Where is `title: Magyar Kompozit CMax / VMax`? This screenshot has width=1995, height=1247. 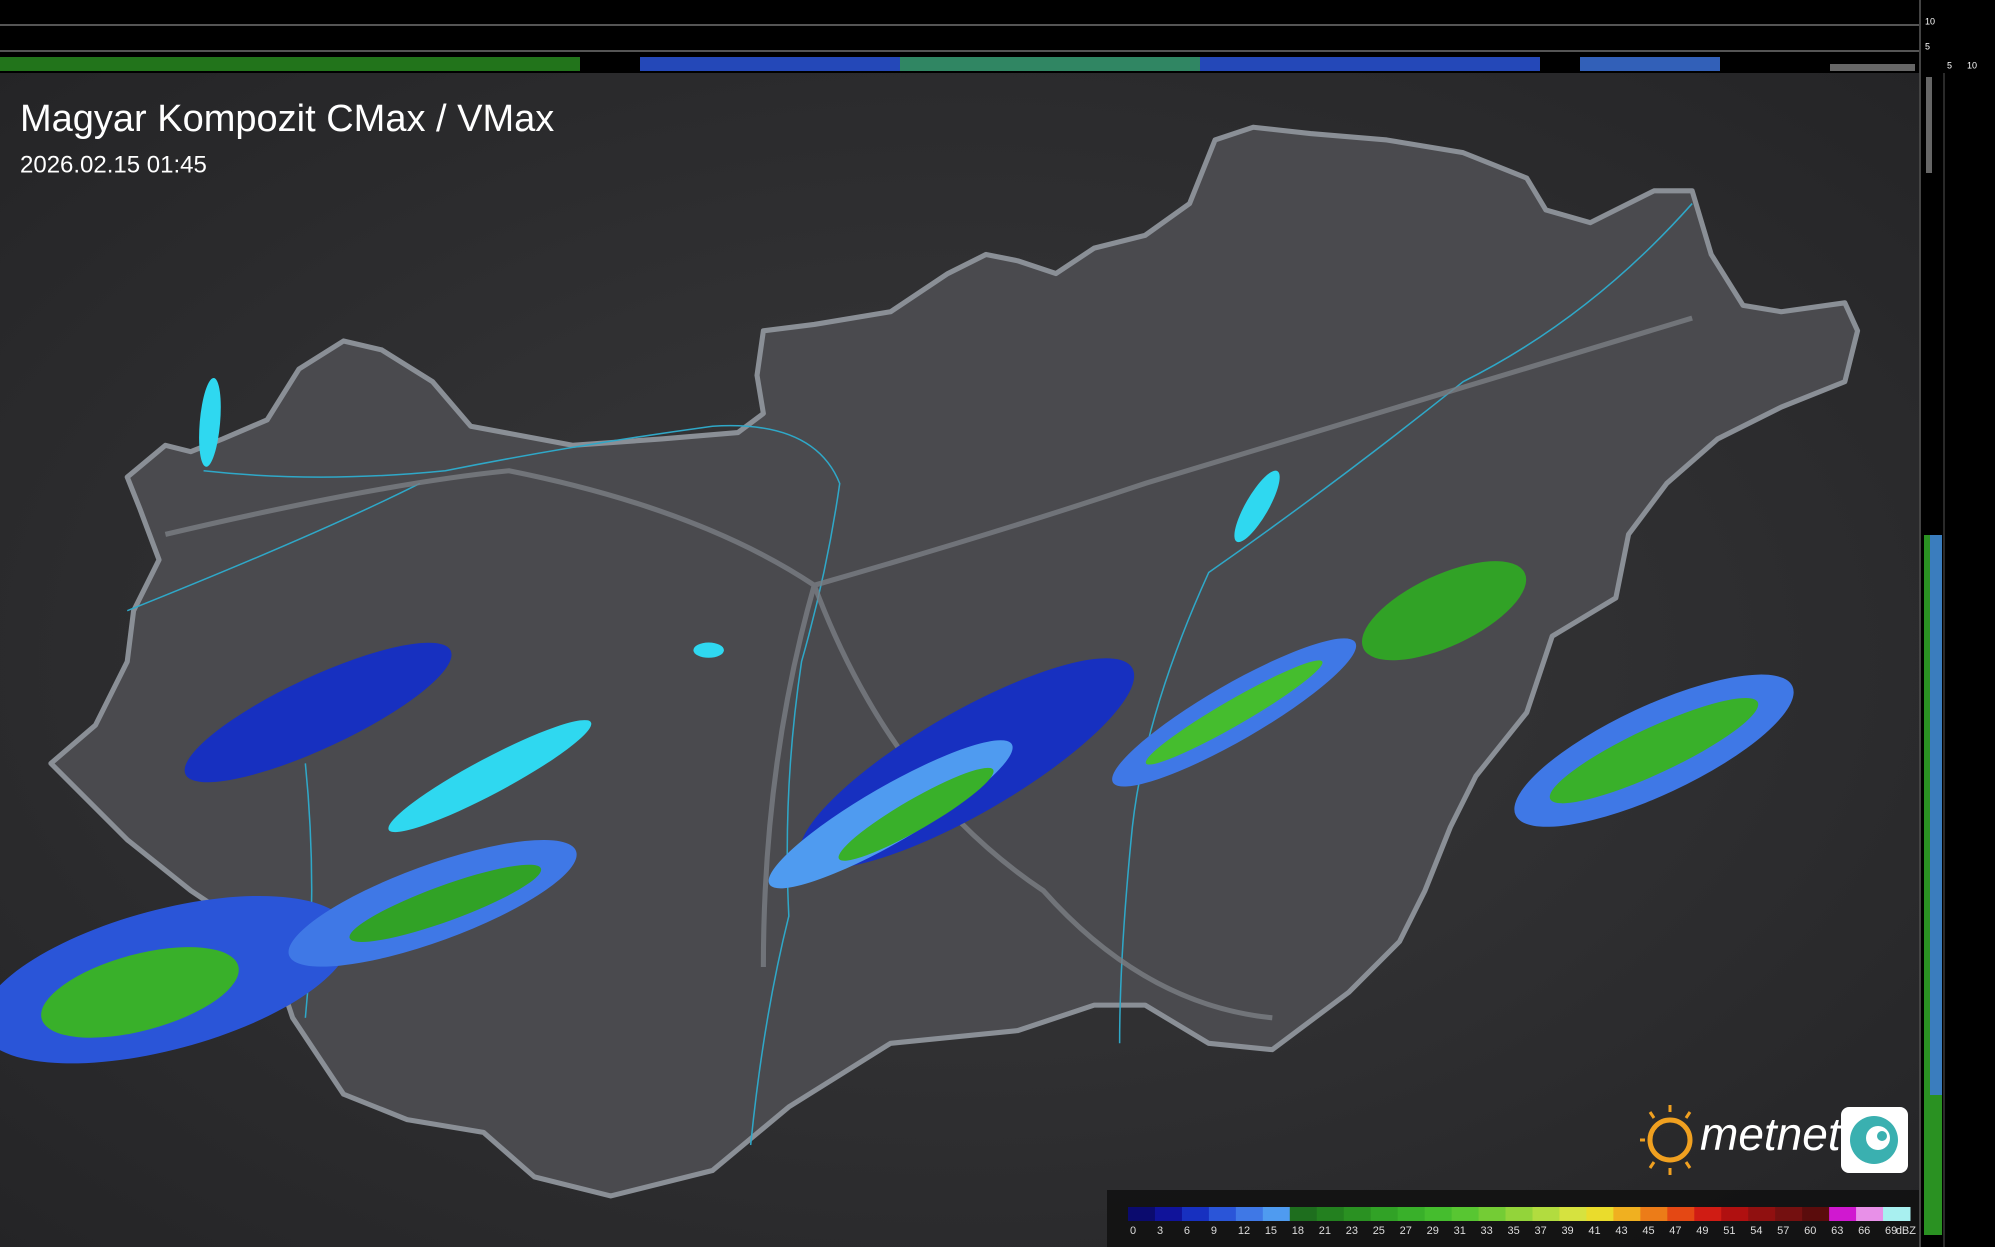 title: Magyar Kompozit CMax / VMax is located at coordinates (287, 119).